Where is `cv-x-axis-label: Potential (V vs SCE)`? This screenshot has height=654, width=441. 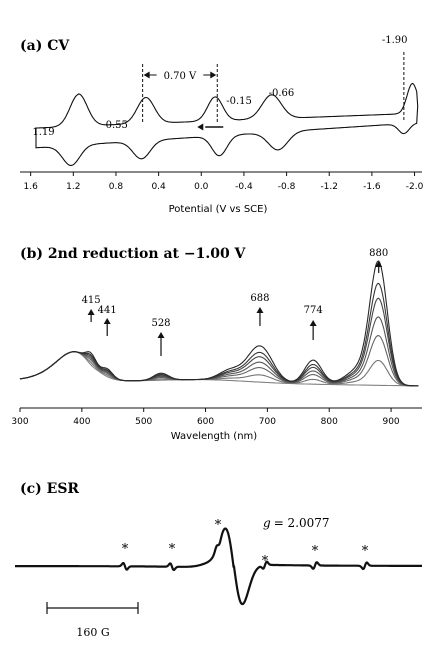 cv-x-axis-label: Potential (V vs SCE) is located at coordinates (218, 209).